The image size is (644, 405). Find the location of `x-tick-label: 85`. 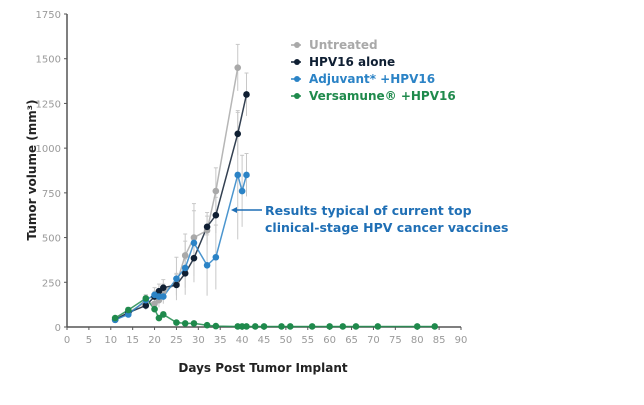

x-tick-label: 85 is located at coordinates (439, 340).